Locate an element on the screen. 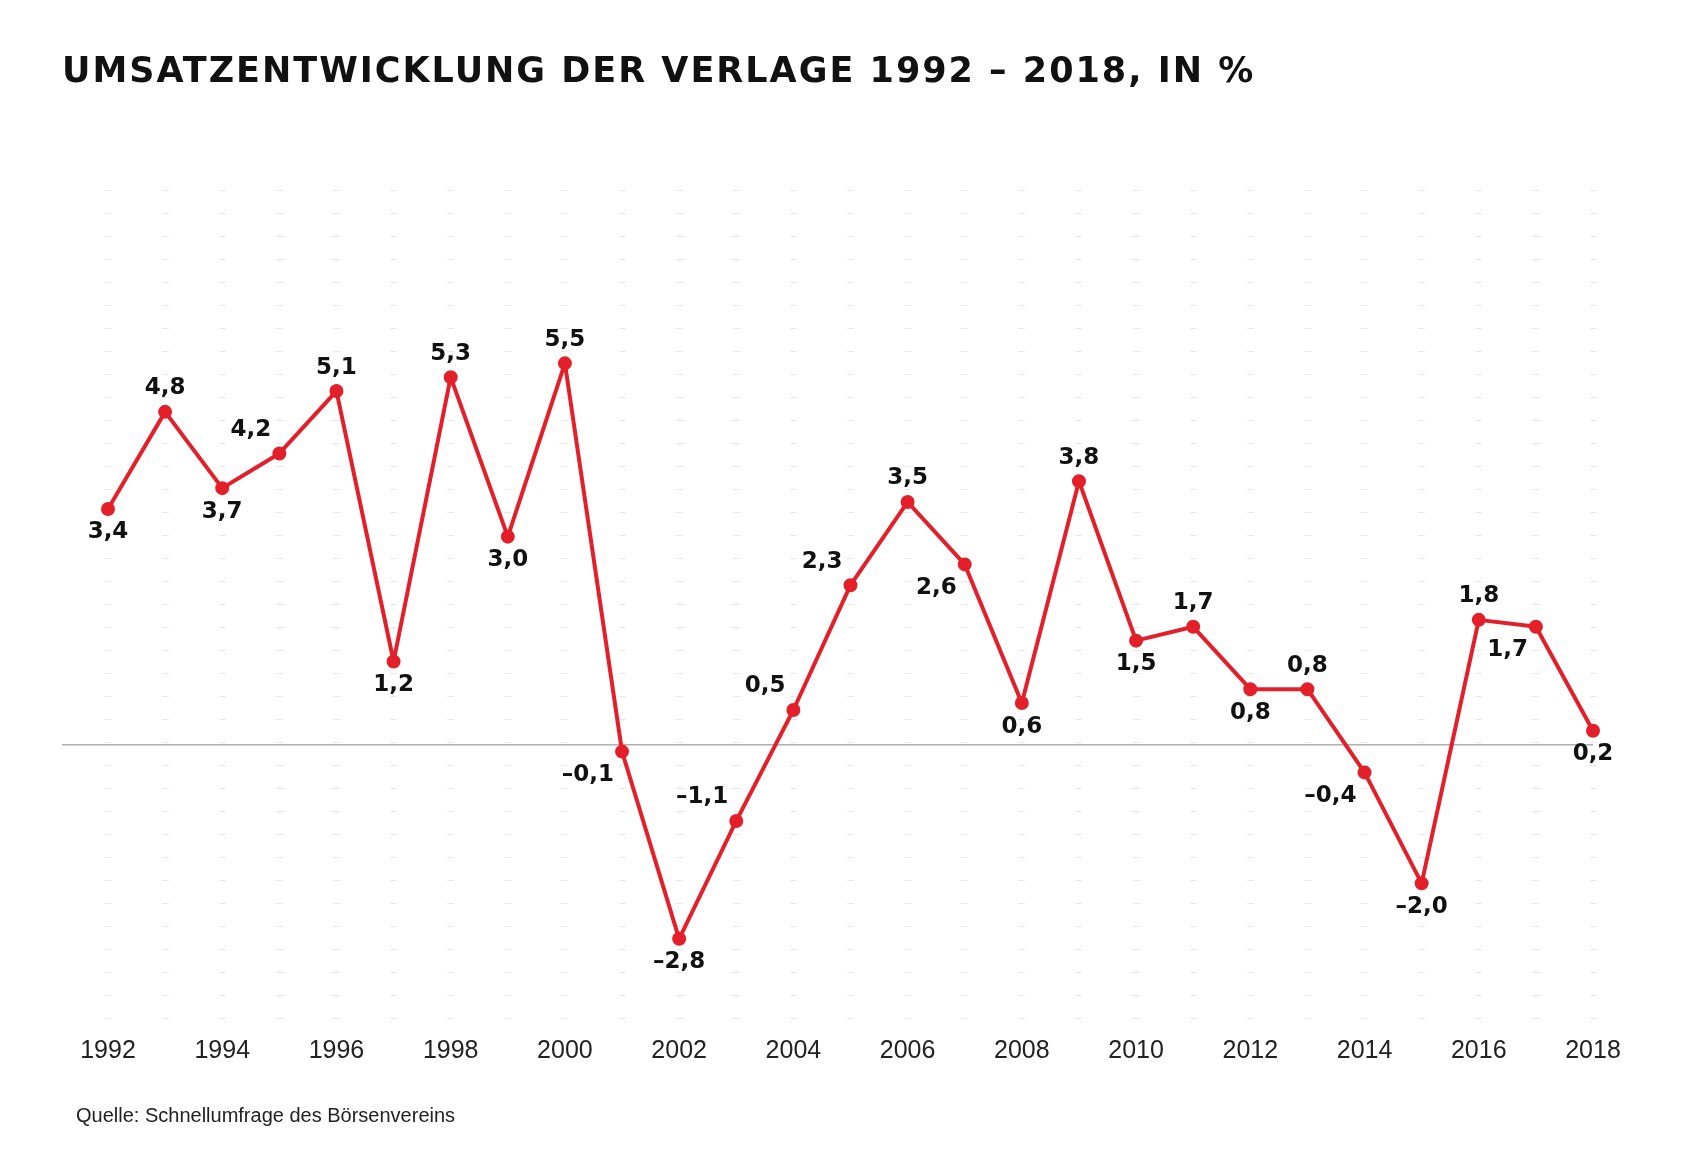 This screenshot has height=1154, width=1683. data-label: 0,2 is located at coordinates (1593, 752).